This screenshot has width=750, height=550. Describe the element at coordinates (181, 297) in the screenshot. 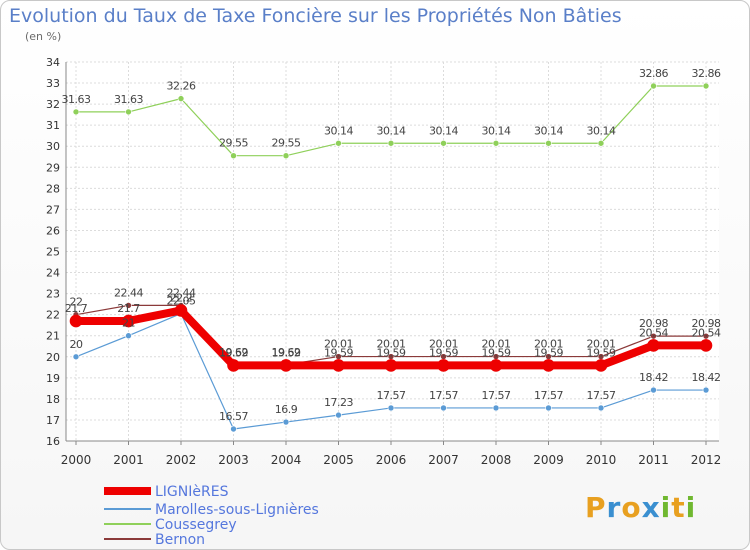

I see `data-label: 22.2` at that location.